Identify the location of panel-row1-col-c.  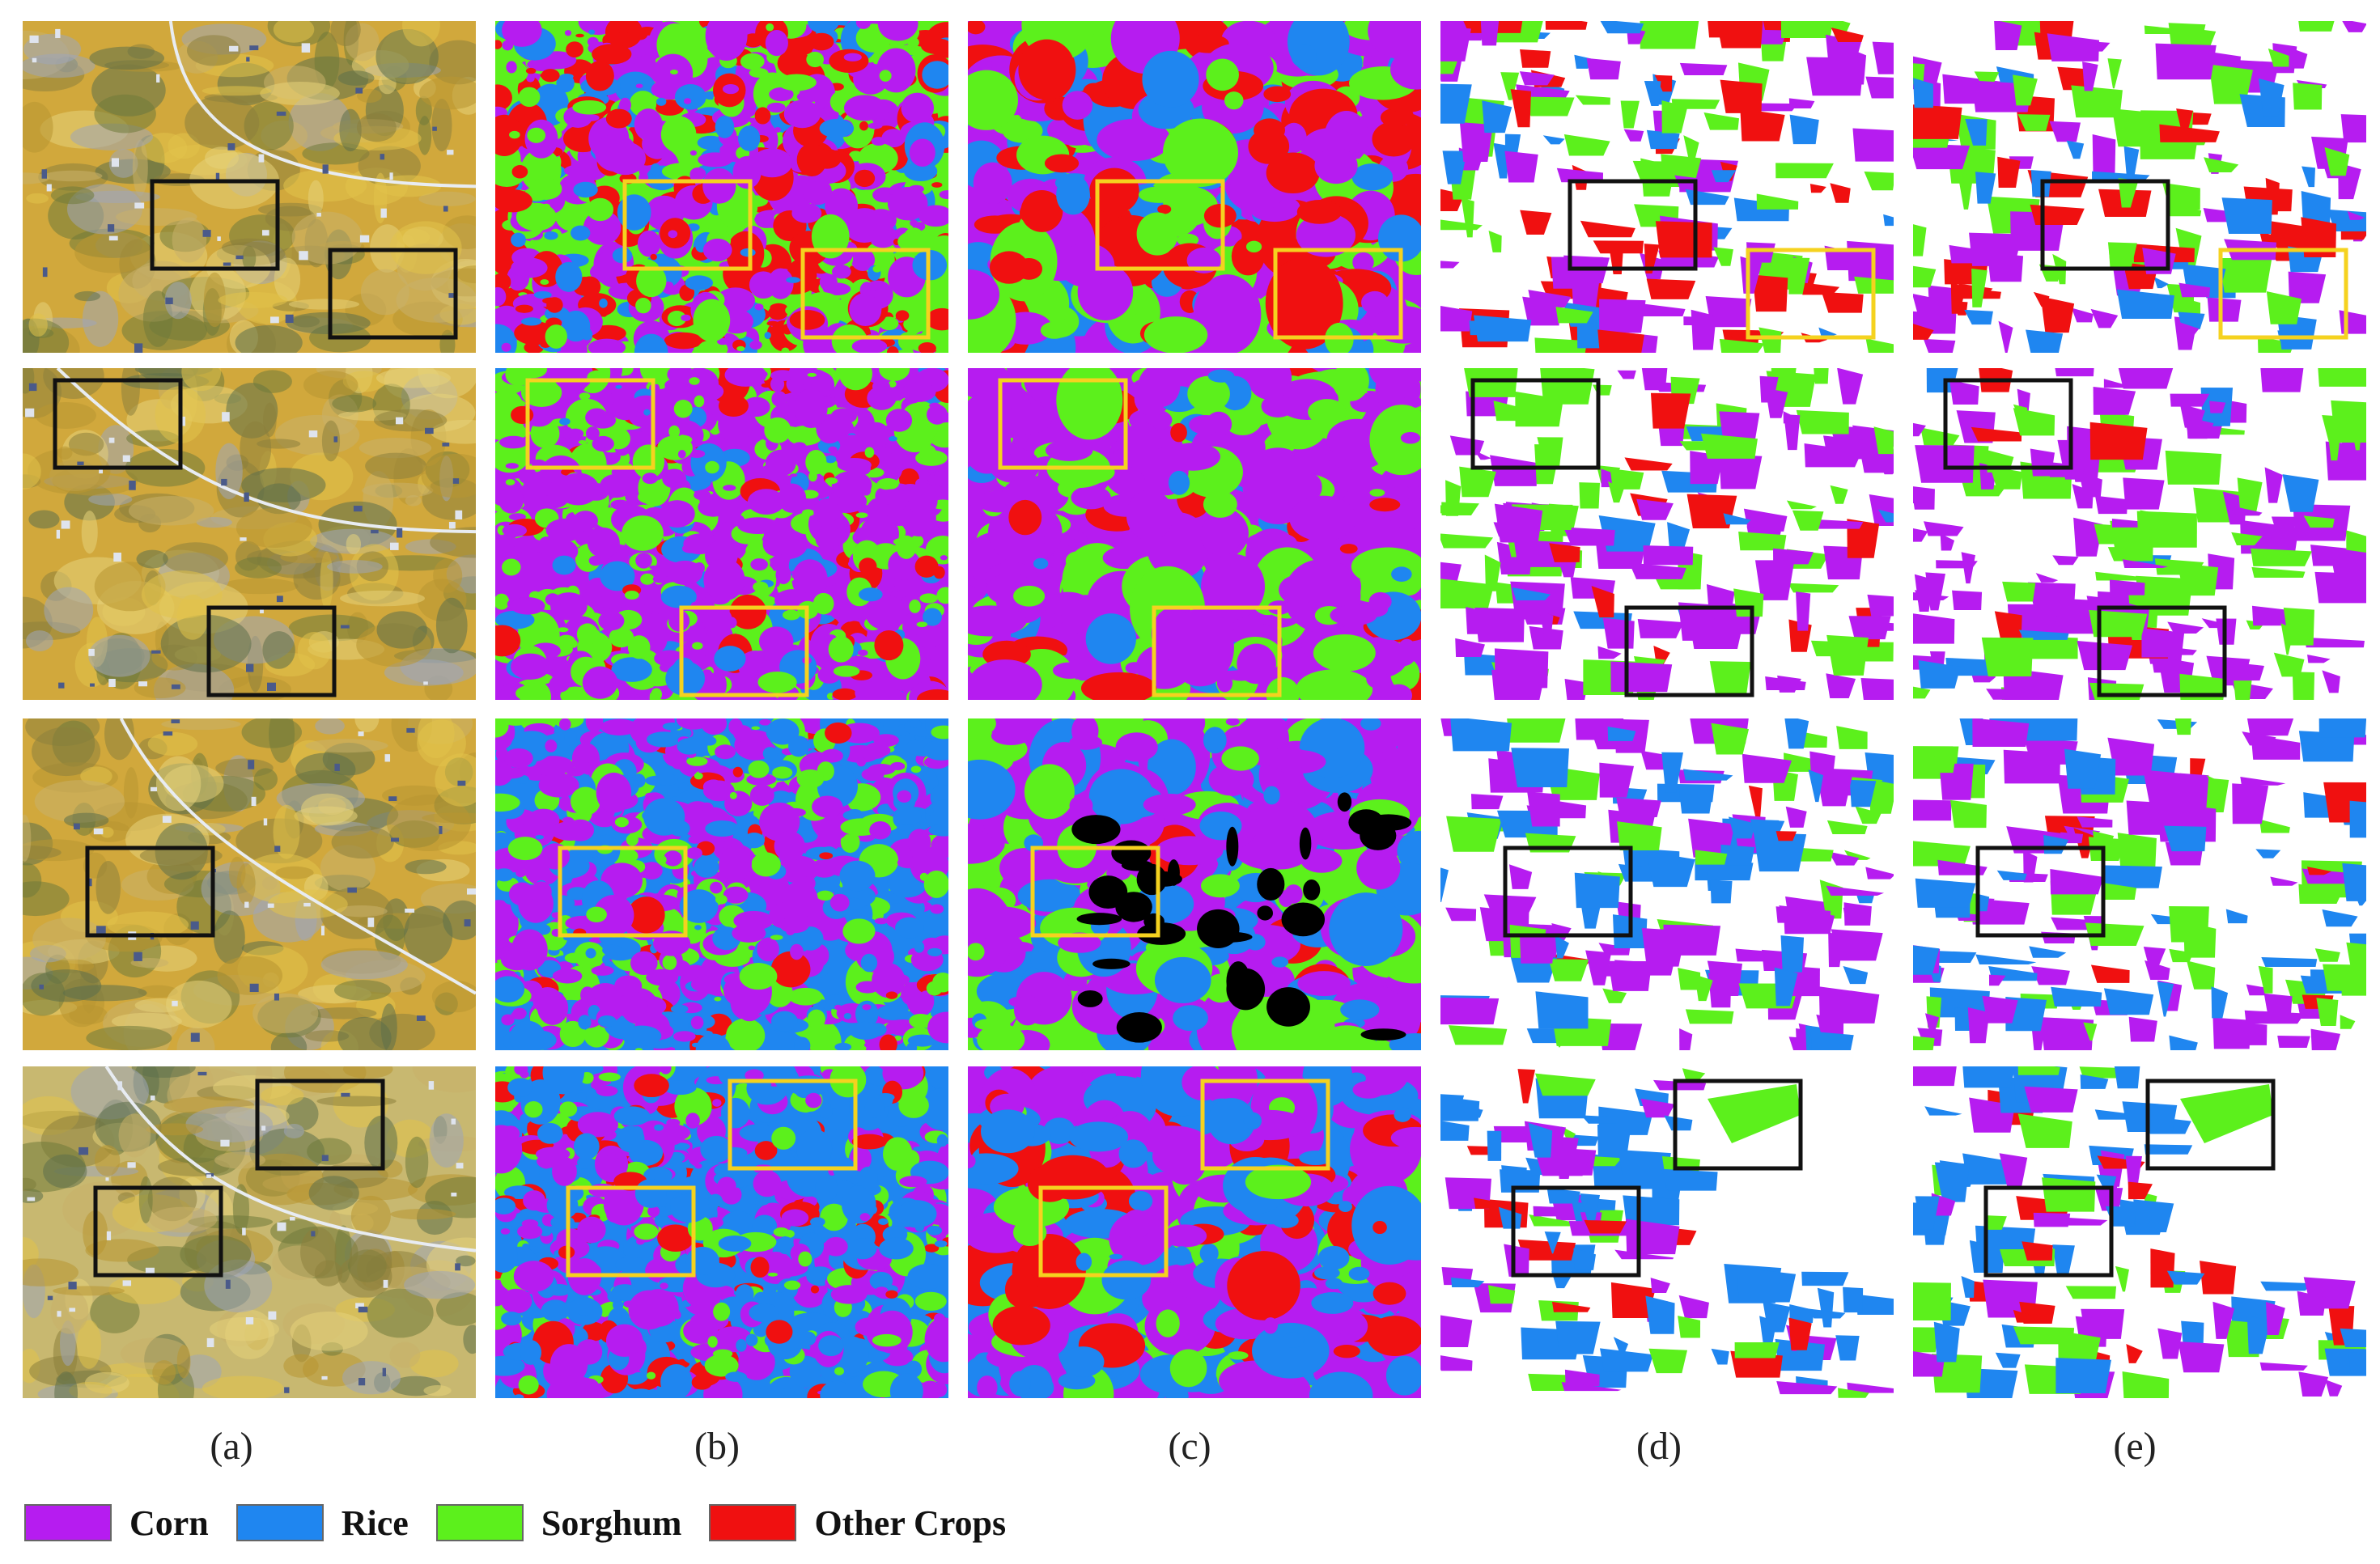
(1194, 187).